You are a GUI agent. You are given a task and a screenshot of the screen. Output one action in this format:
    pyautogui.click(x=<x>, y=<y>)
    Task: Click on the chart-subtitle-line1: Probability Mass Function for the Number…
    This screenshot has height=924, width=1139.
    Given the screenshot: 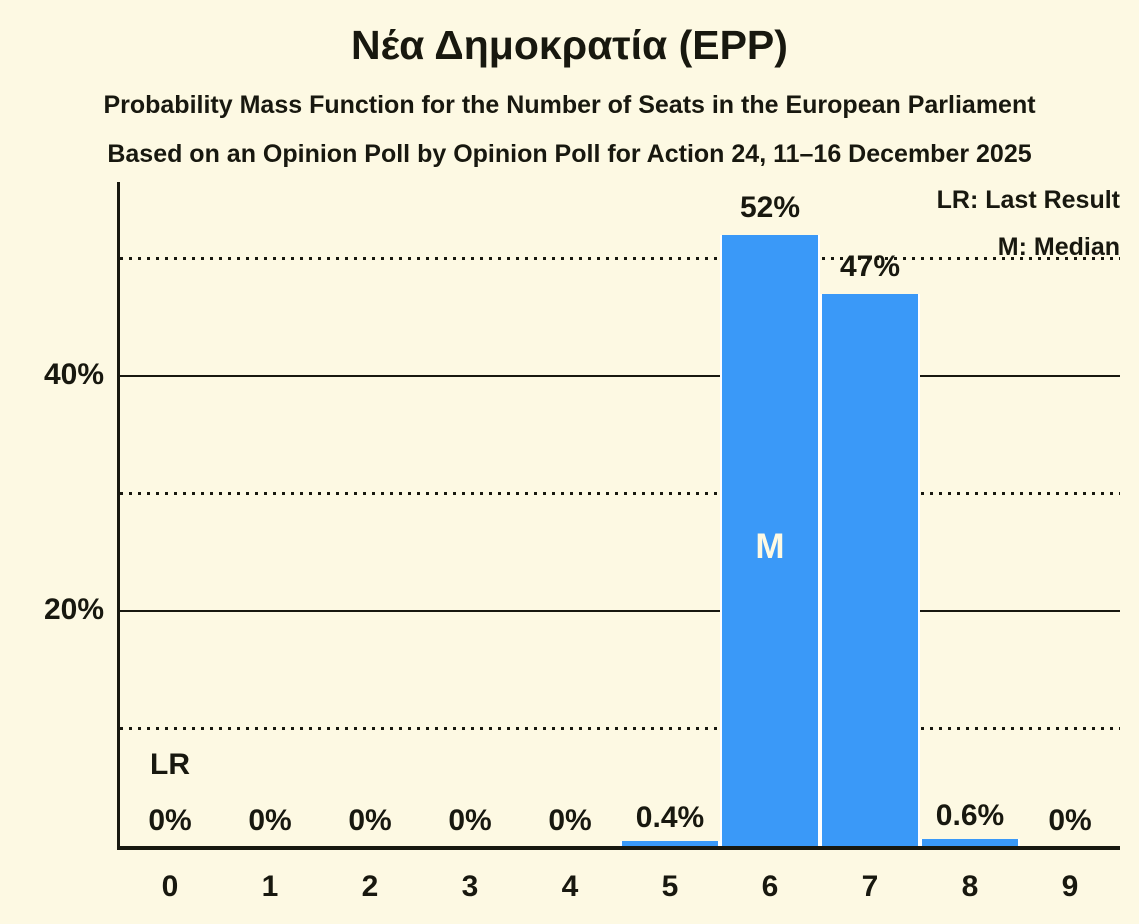 What is the action you would take?
    pyautogui.click(x=569, y=105)
    